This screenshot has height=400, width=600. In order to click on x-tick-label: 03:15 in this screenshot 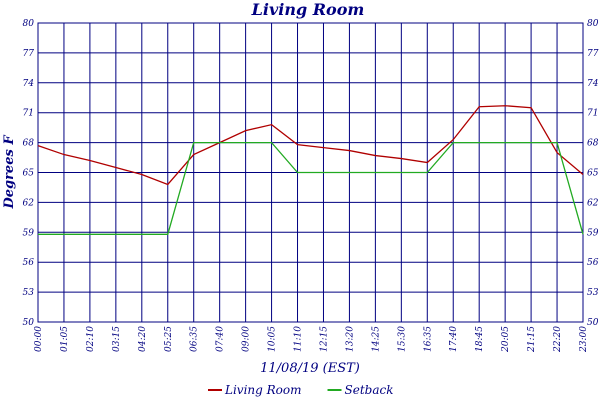, I will do `click(117, 339)`.